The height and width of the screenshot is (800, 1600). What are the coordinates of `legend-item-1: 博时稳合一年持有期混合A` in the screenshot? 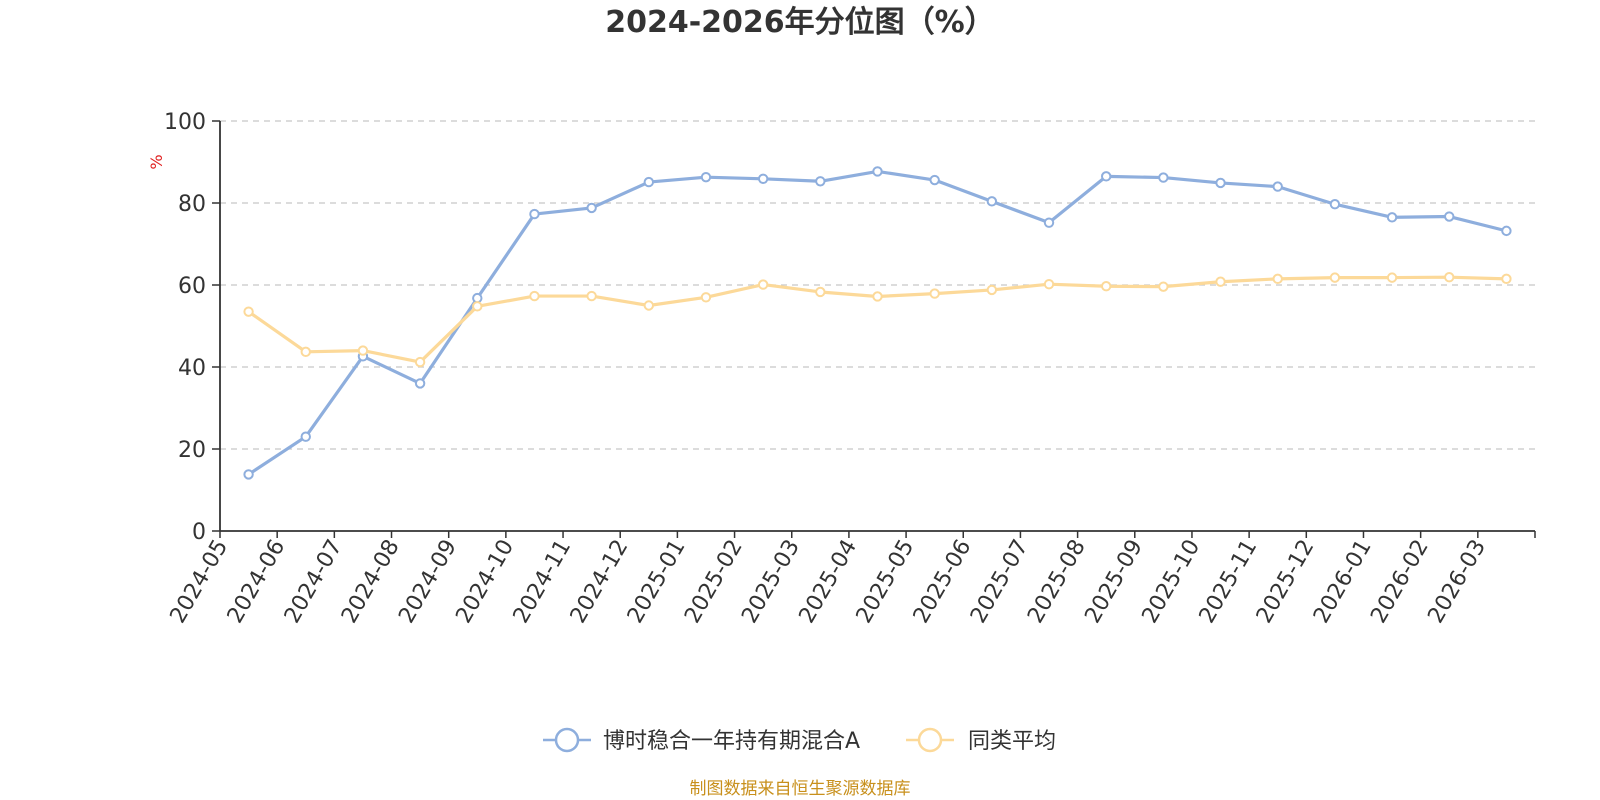 It's located at (701, 740).